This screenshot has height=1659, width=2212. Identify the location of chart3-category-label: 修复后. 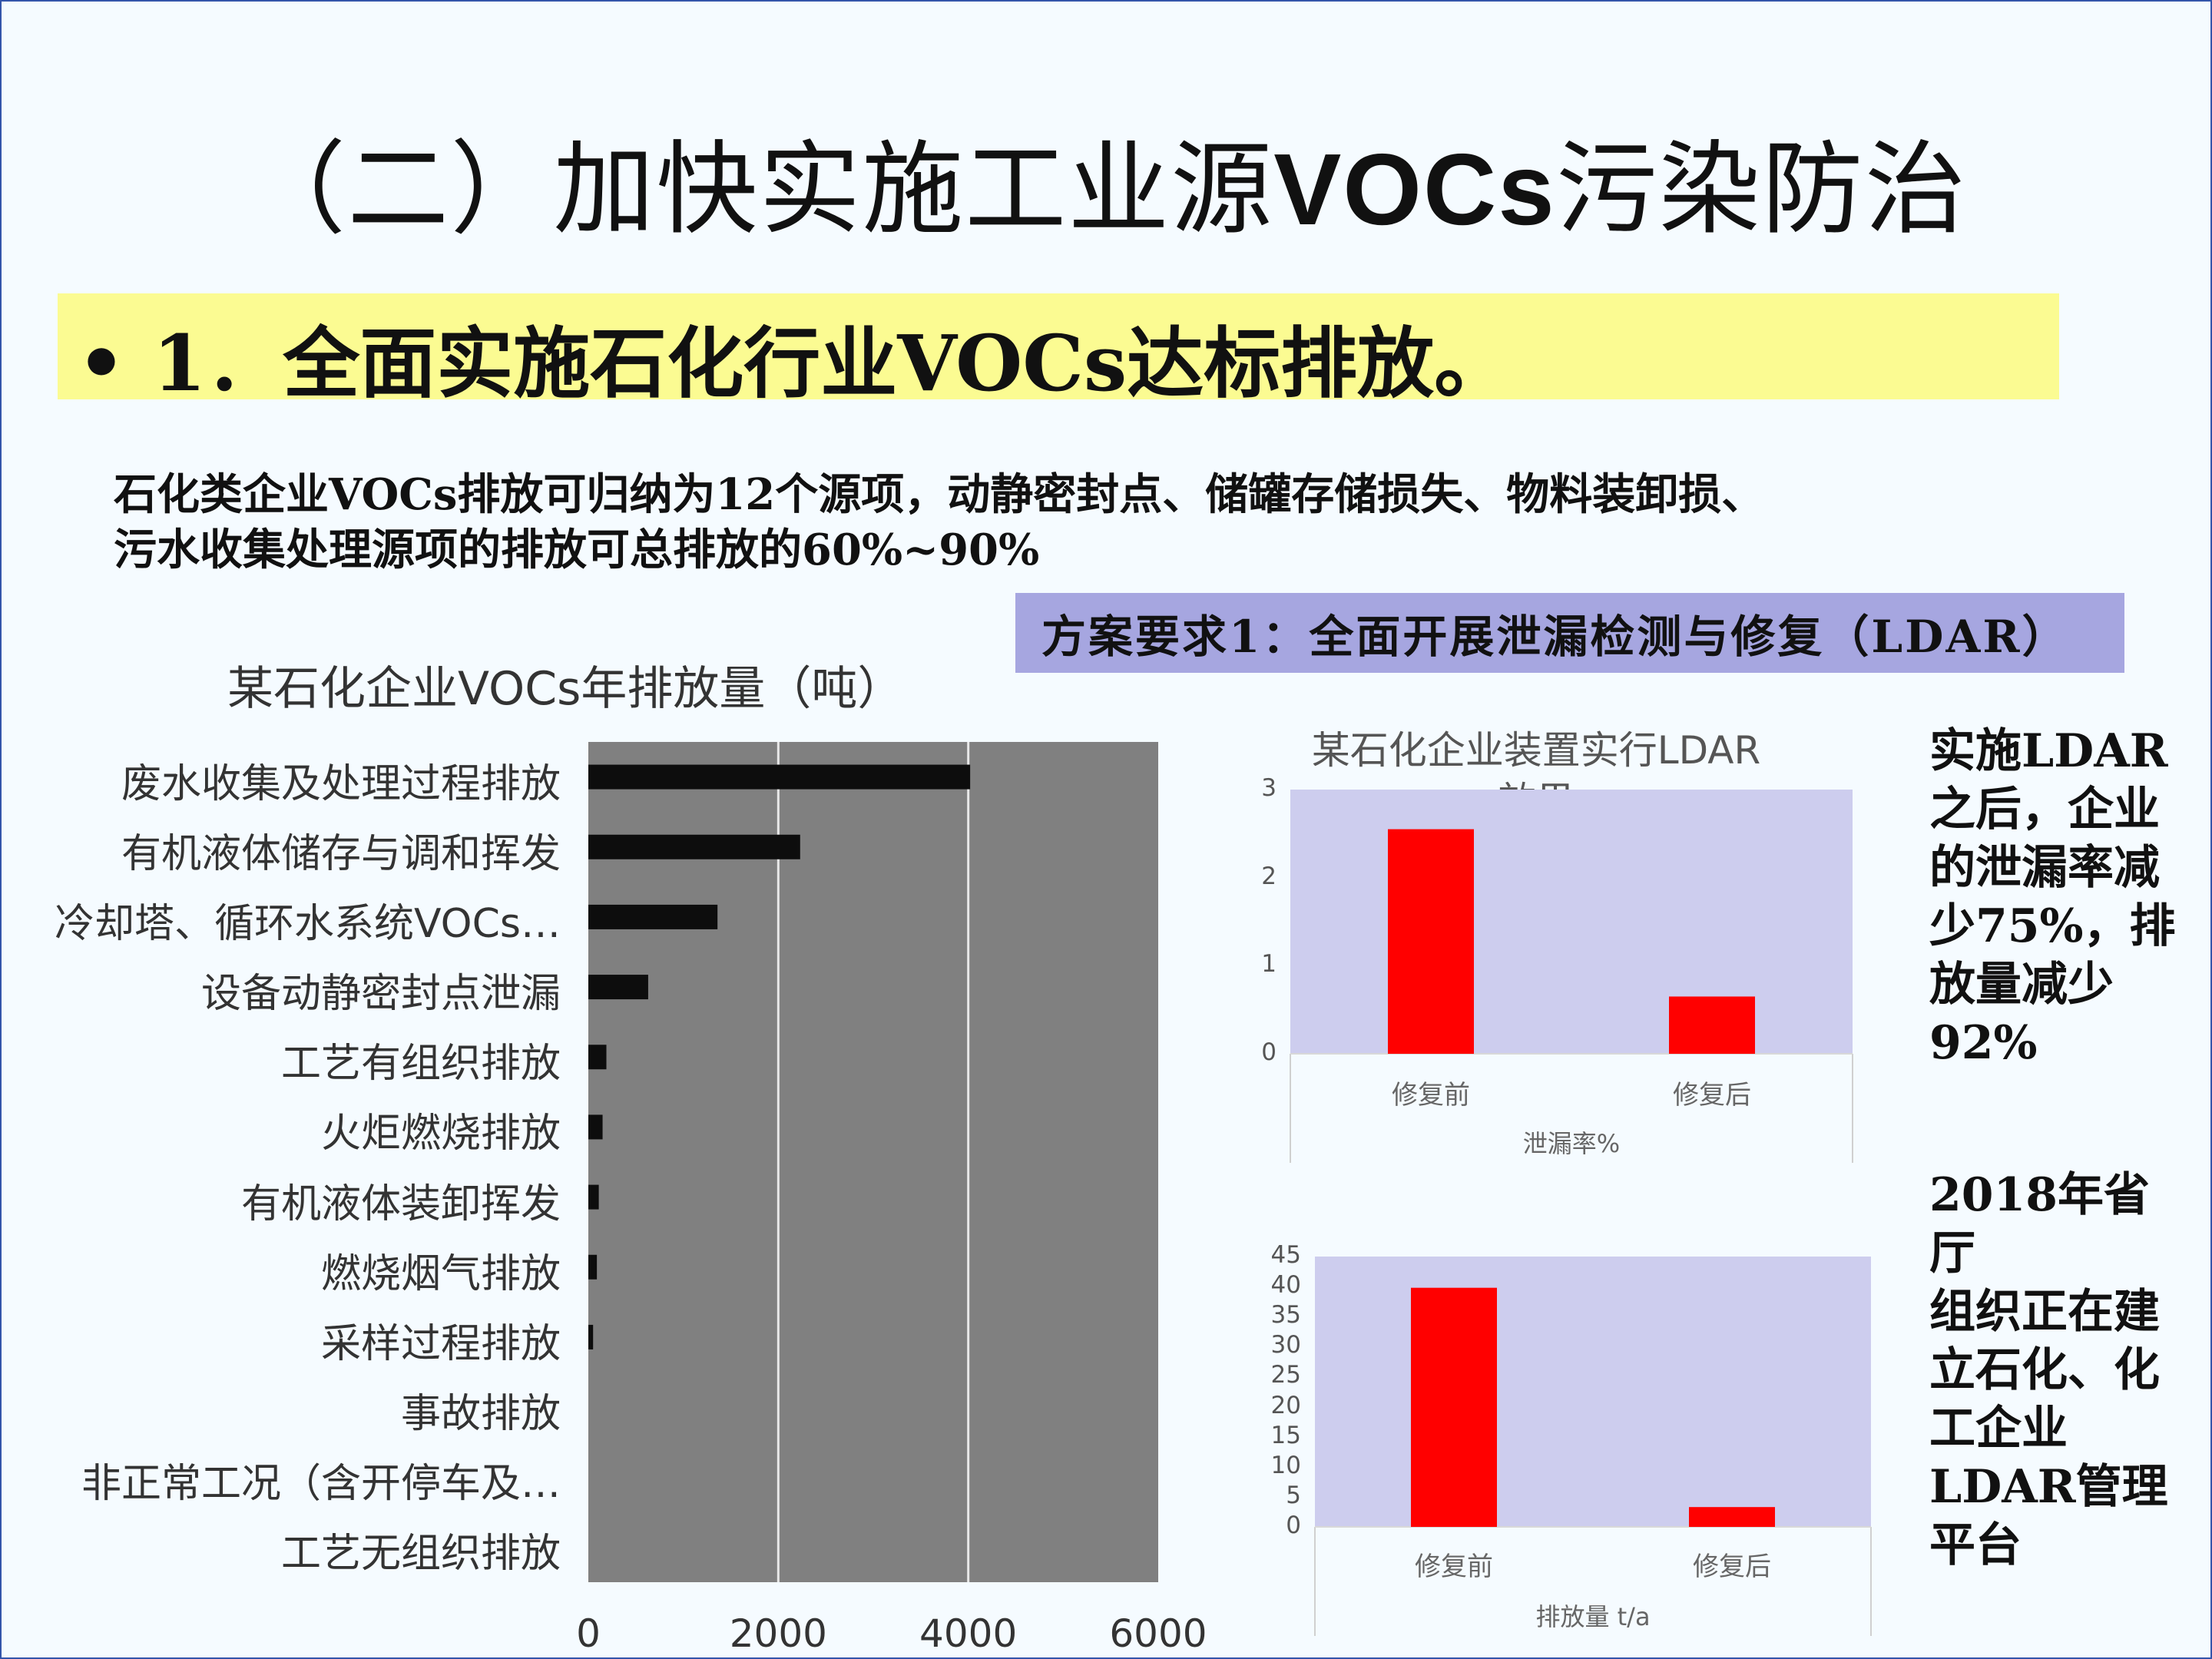
(1732, 1567).